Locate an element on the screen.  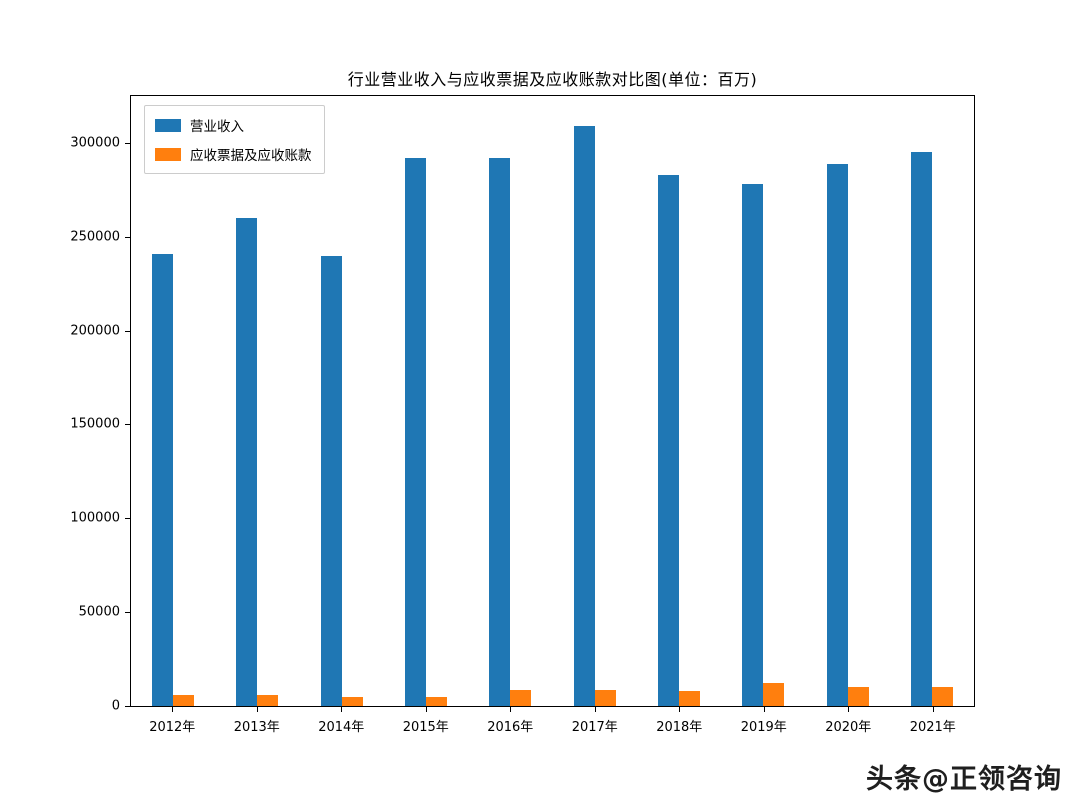
bar-group-2017年 is located at coordinates (594, 416).